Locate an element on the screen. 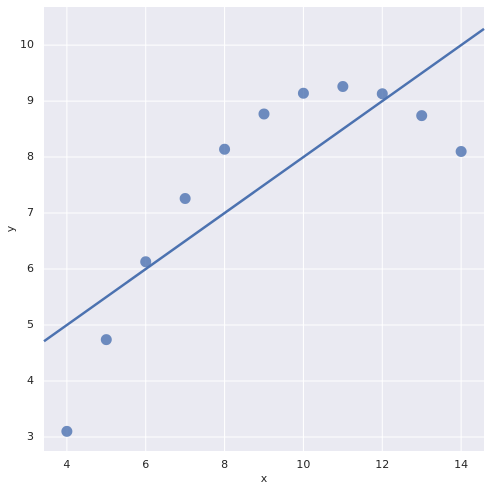 The image size is (492, 492). y-tick-label: 7 is located at coordinates (30, 212).